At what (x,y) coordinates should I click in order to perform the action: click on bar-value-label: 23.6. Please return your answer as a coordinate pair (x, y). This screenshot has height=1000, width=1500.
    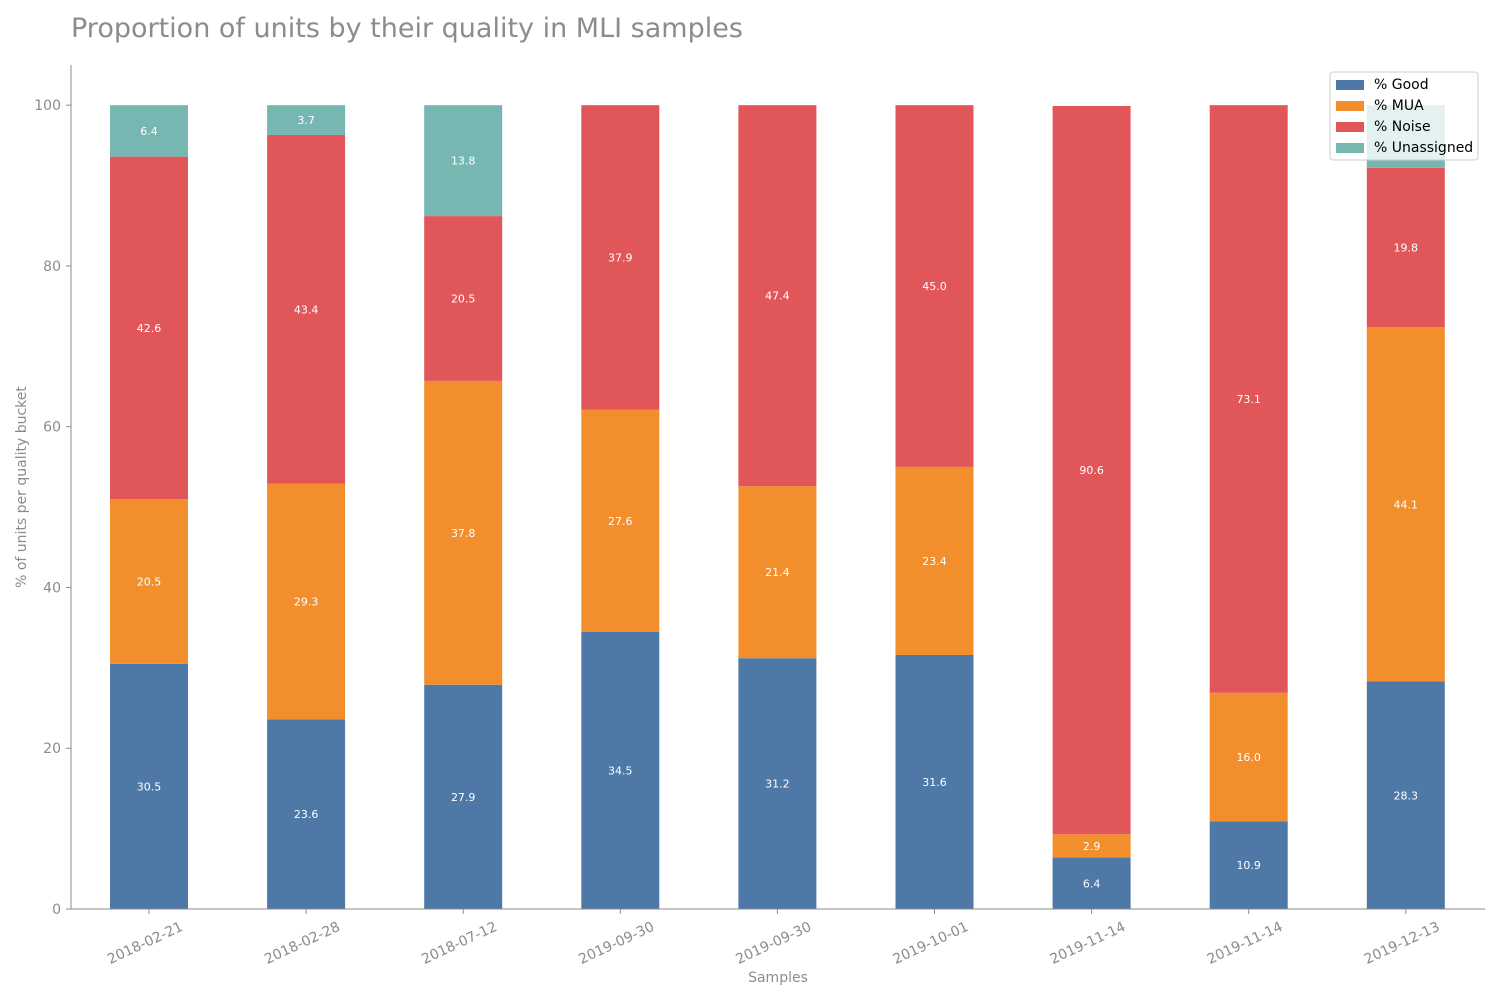
    Looking at the image, I should click on (306, 814).